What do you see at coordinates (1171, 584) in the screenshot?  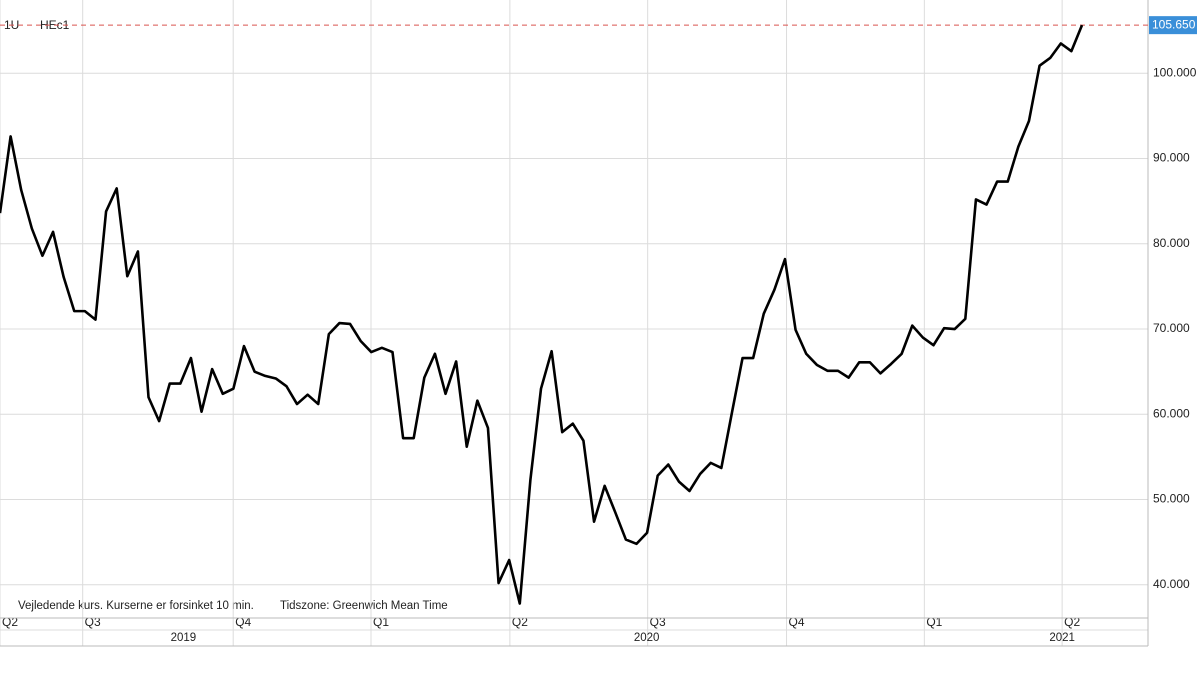 I see `y-tick-label: 40.000` at bounding box center [1171, 584].